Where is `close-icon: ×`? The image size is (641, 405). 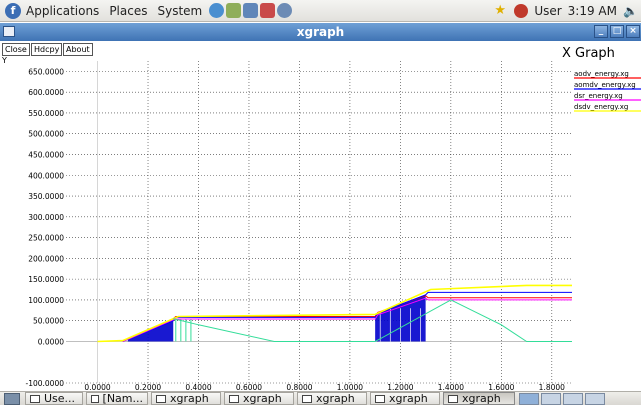
close-icon: × is located at coordinates (633, 31).